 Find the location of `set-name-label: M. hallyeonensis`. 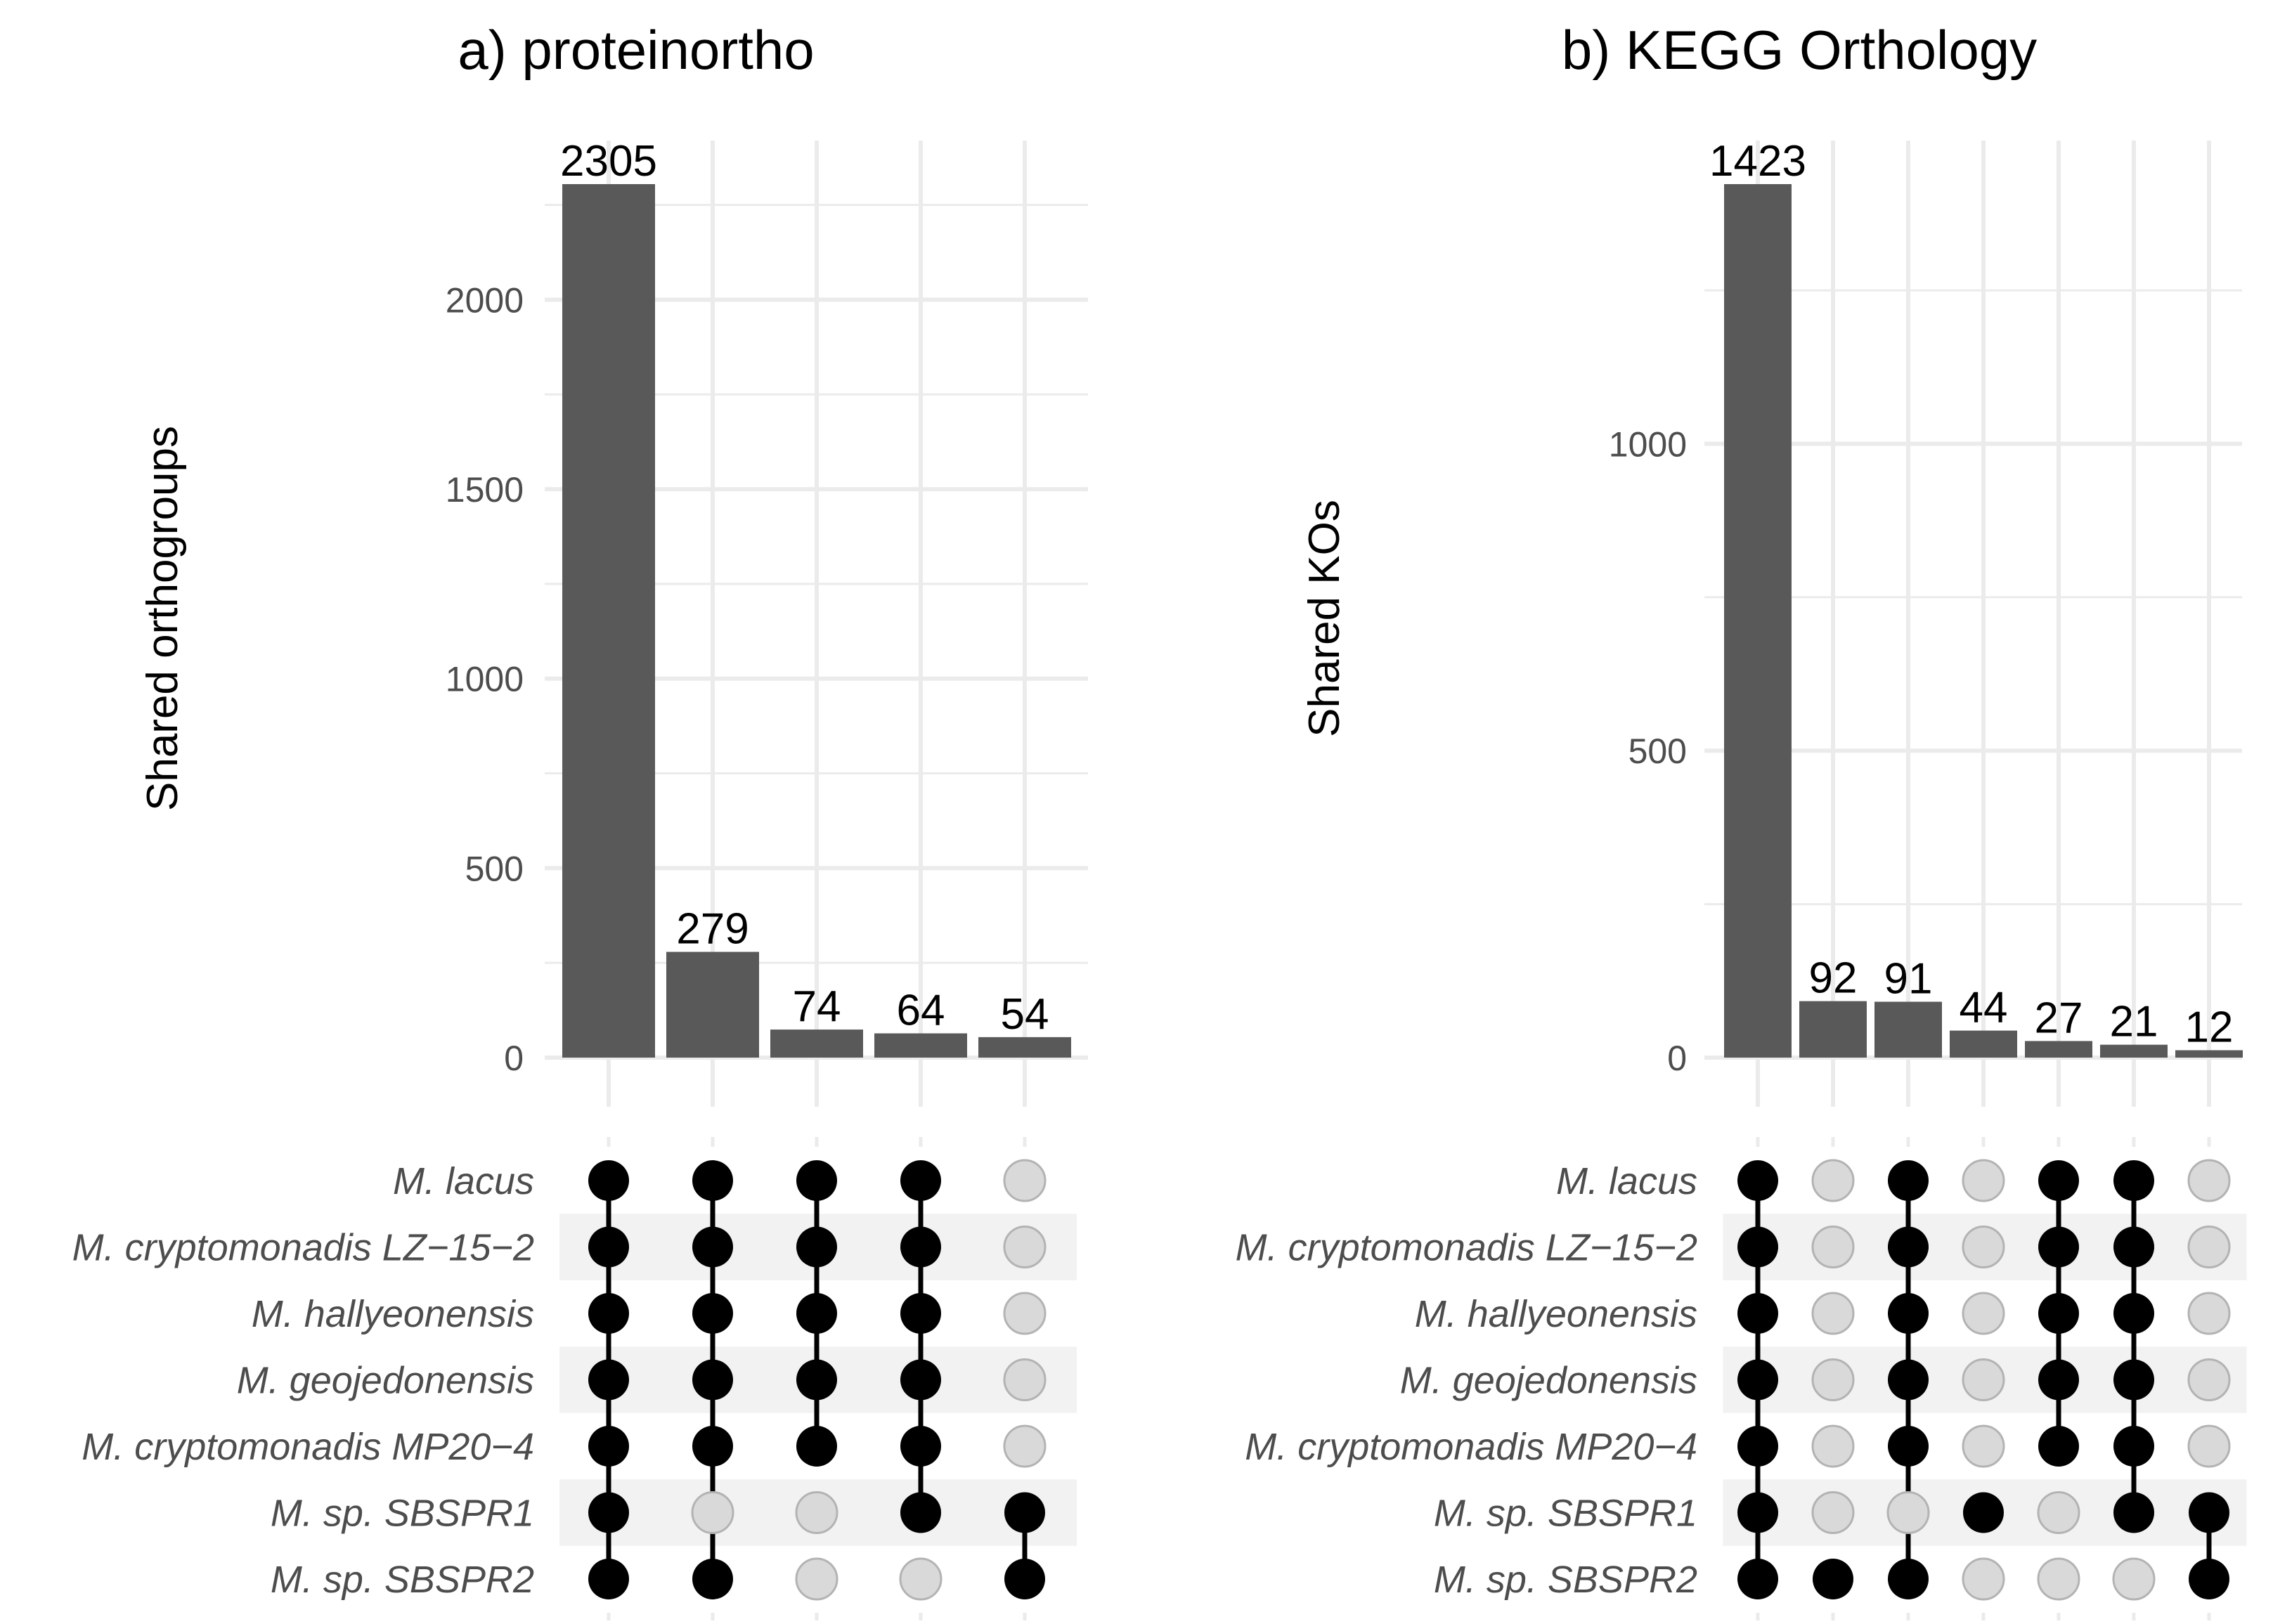

set-name-label: M. hallyeonensis is located at coordinates (393, 1314).